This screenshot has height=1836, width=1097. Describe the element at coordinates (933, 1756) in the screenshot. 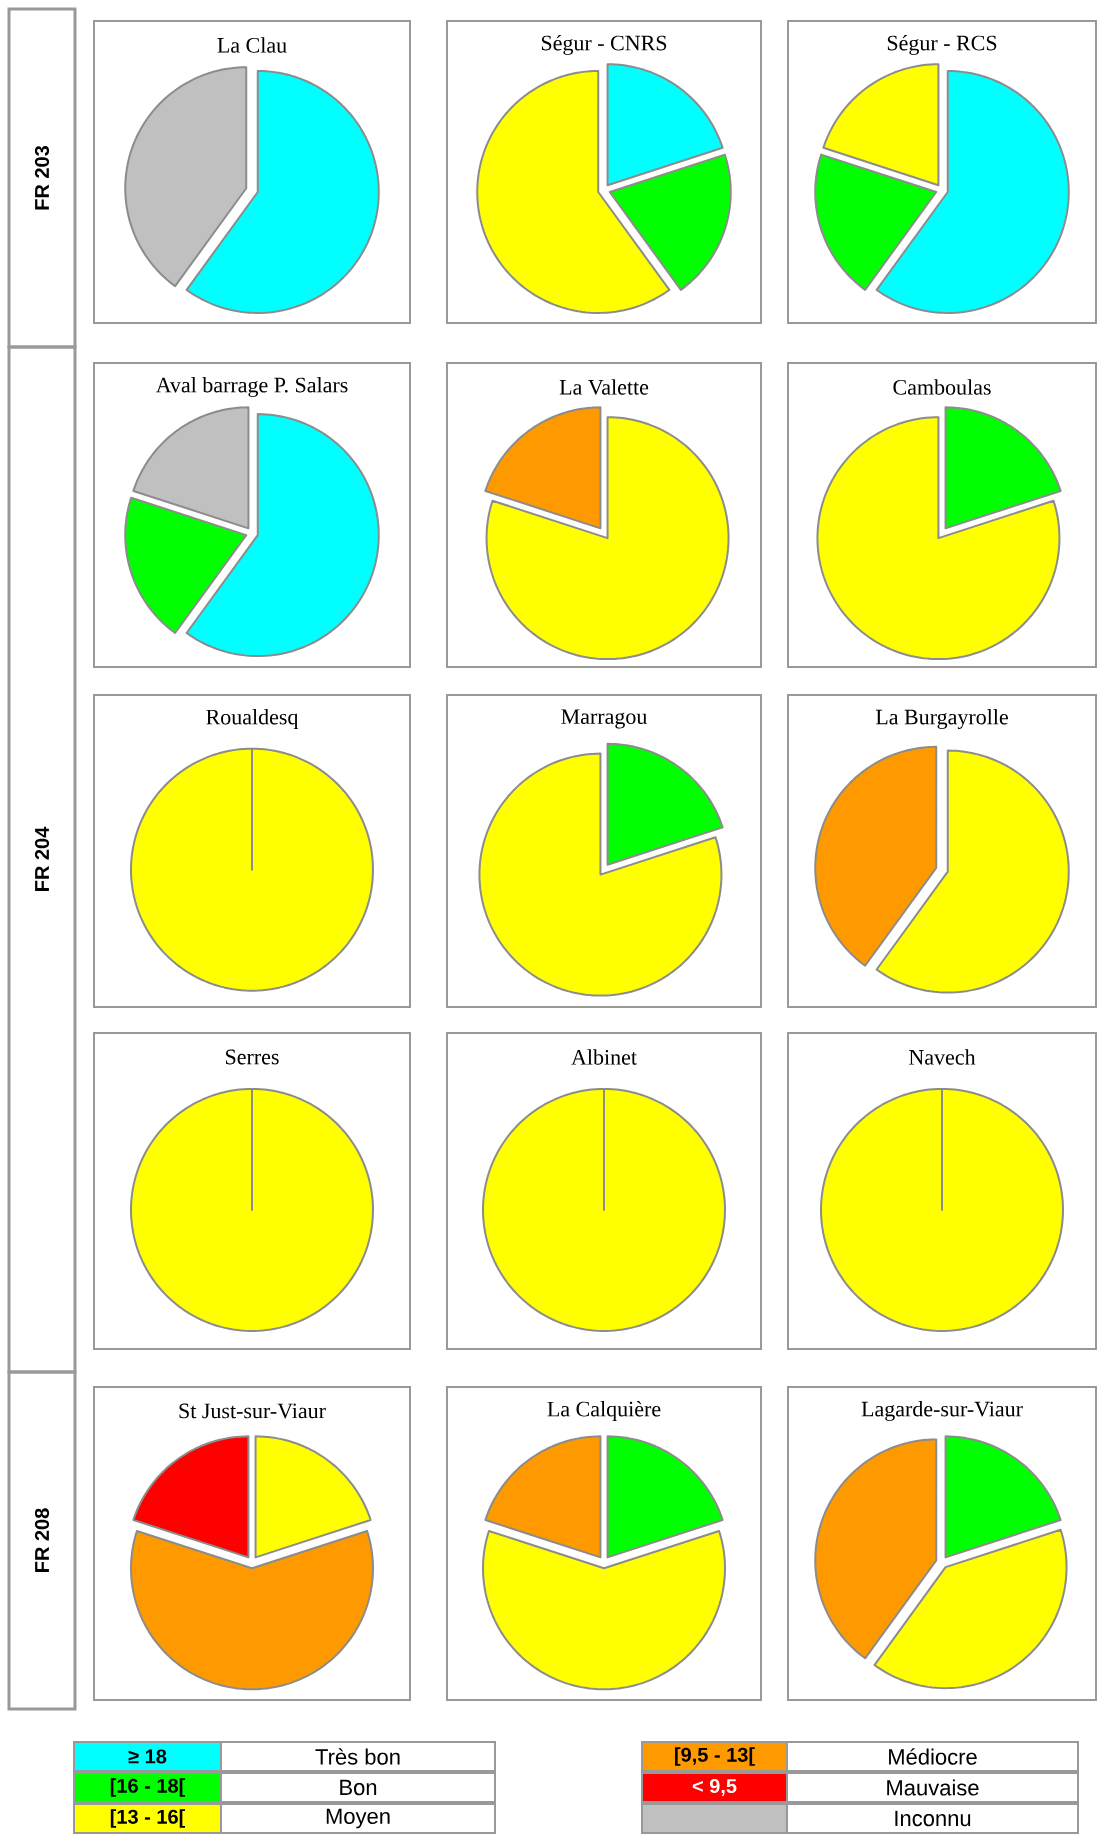

I see `text: Médiocre` at that location.